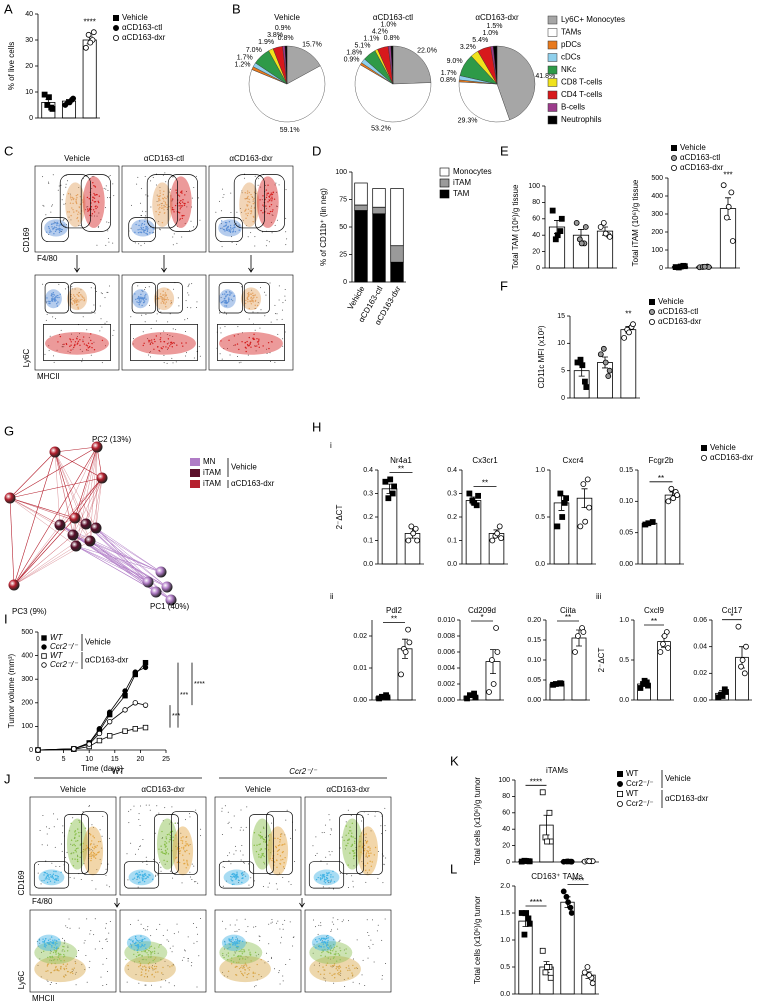 This screenshot has height=1008, width=763. Describe the element at coordinates (283, 28) in the screenshot. I see `pie-value-label: 0.9%` at that location.